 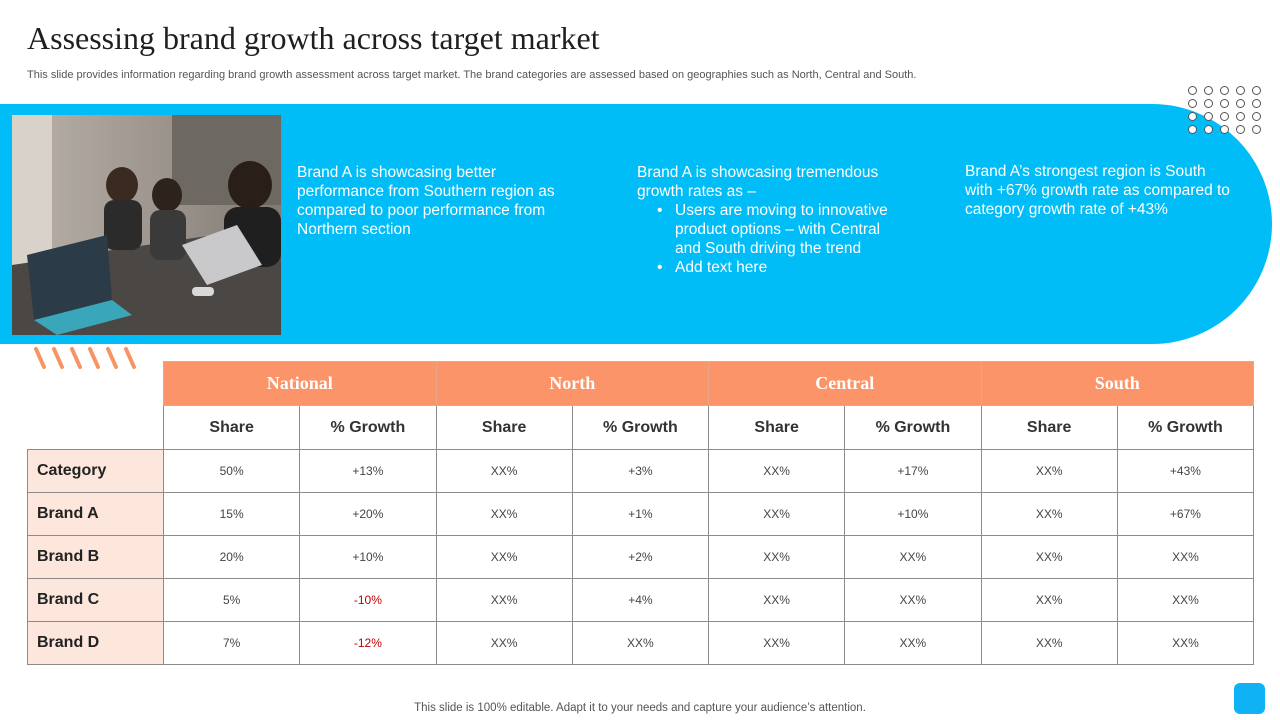 I want to click on table-cell: +3%, so click(x=640, y=471).